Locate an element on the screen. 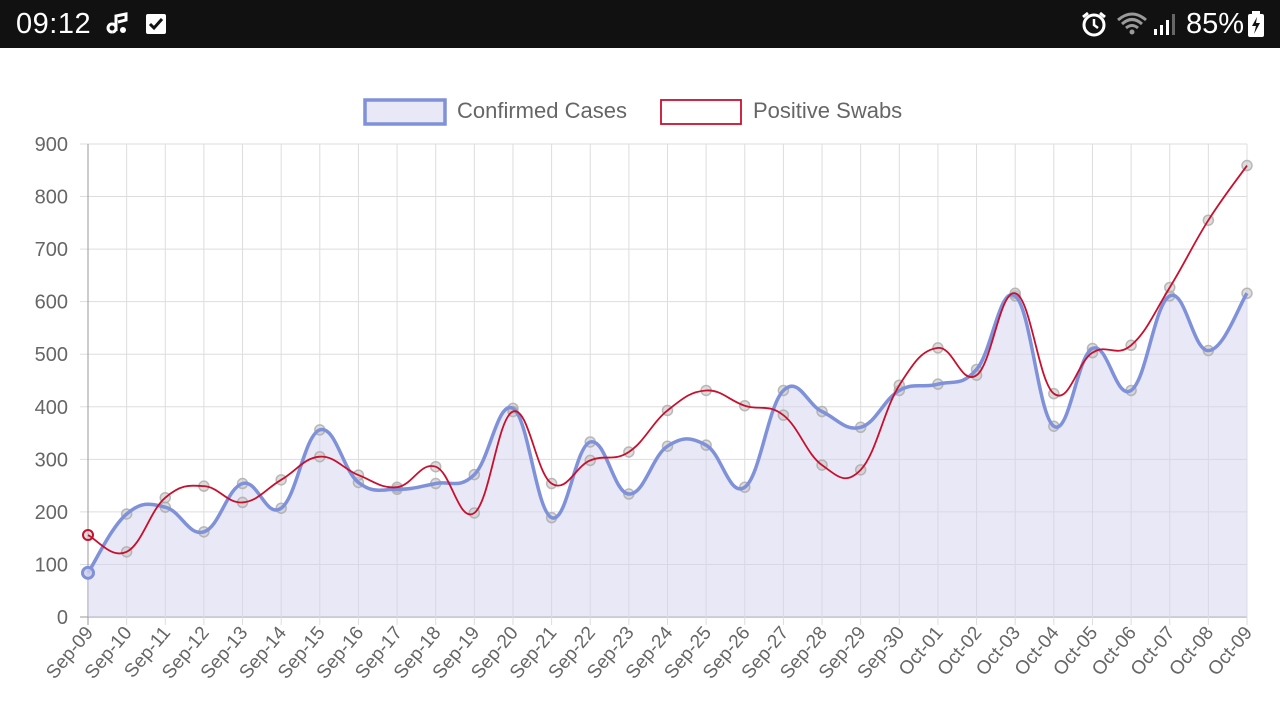  y-tick-label: 900 is located at coordinates (51, 145).